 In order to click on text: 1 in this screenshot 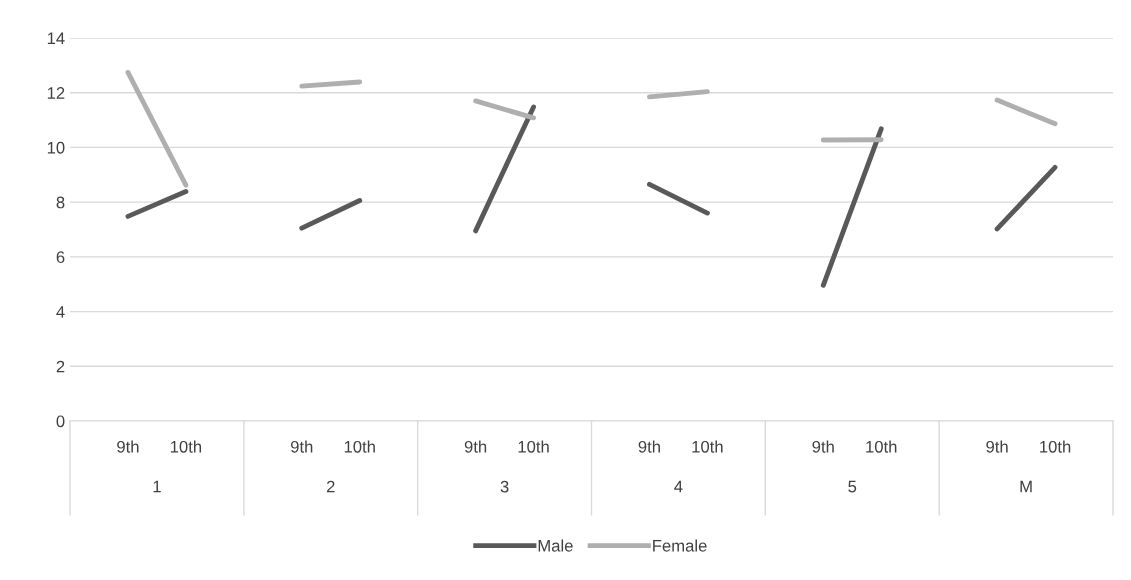, I will do `click(157, 486)`.